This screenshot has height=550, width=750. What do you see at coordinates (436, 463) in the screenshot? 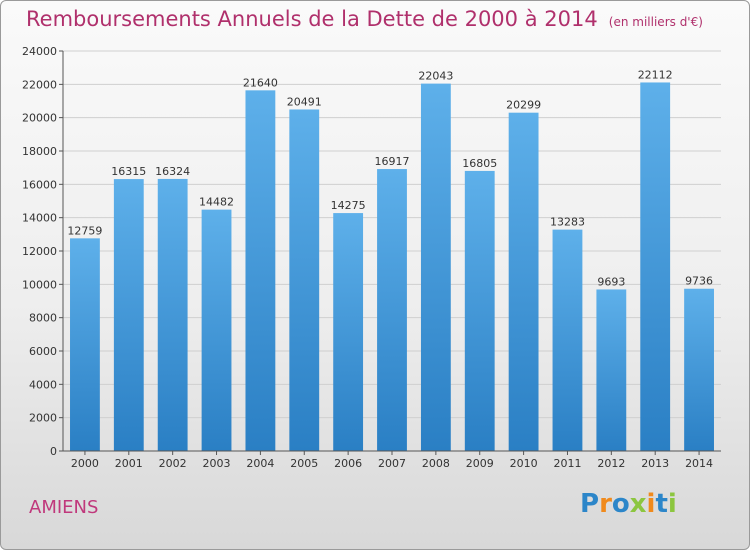
I see `x-tick-label: 2008` at bounding box center [436, 463].